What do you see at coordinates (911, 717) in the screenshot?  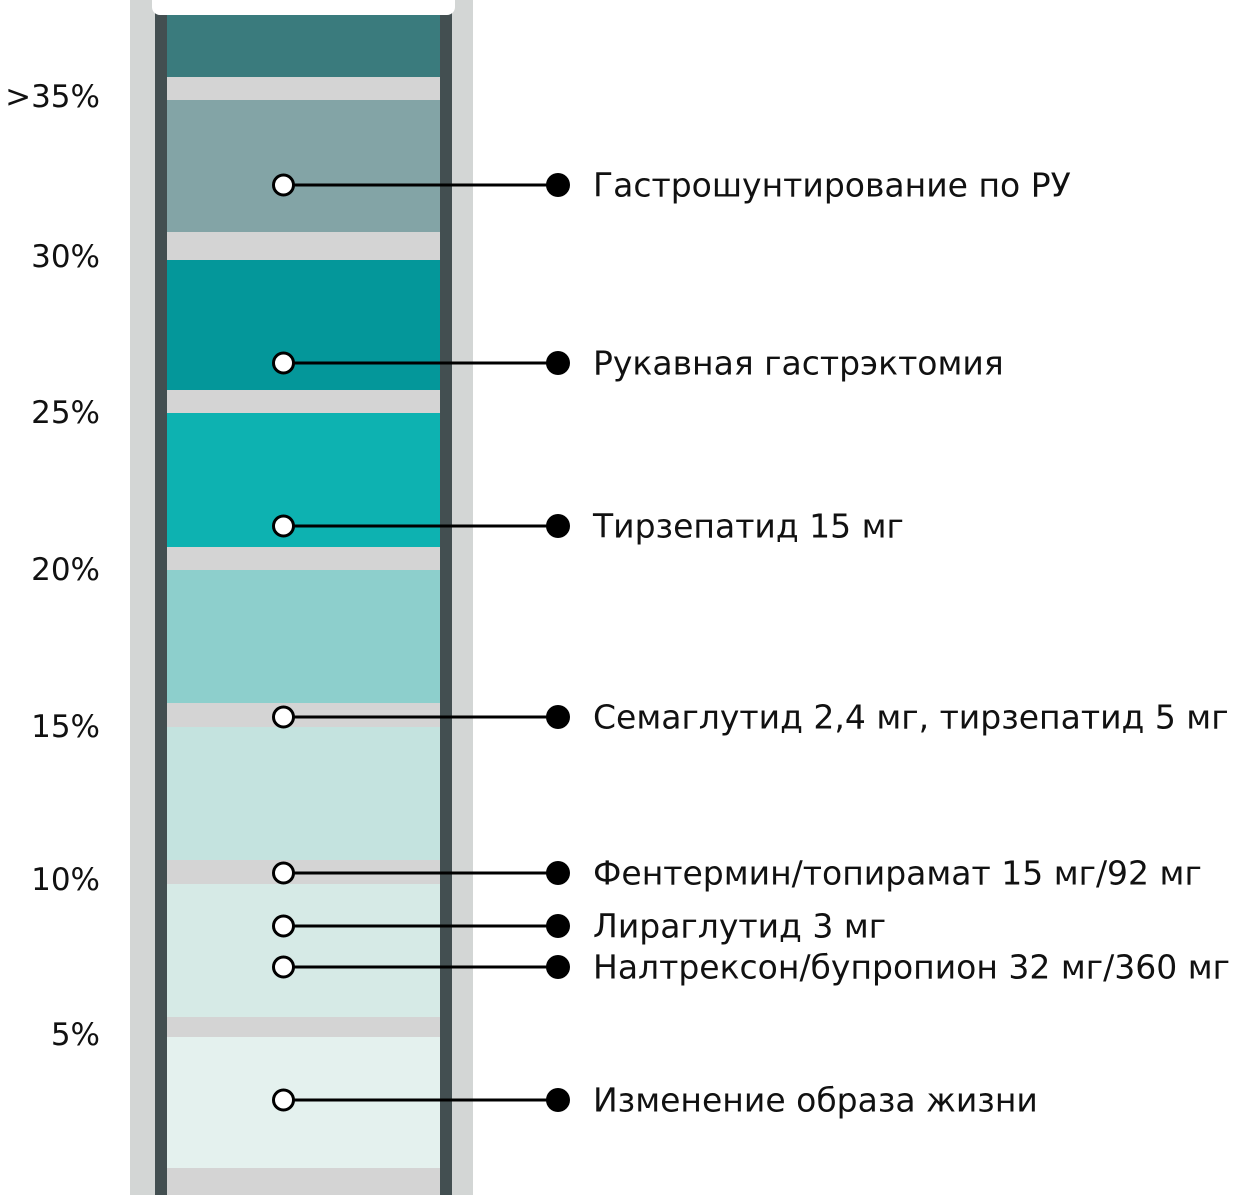 I see `marker-label: Семаглутид 2,4 мг, тирзепатид 5 мг` at bounding box center [911, 717].